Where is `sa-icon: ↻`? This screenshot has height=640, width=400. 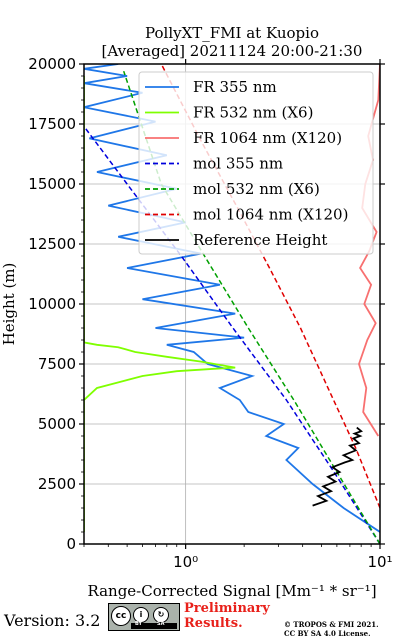 sa-icon: ↻ is located at coordinates (161, 615).